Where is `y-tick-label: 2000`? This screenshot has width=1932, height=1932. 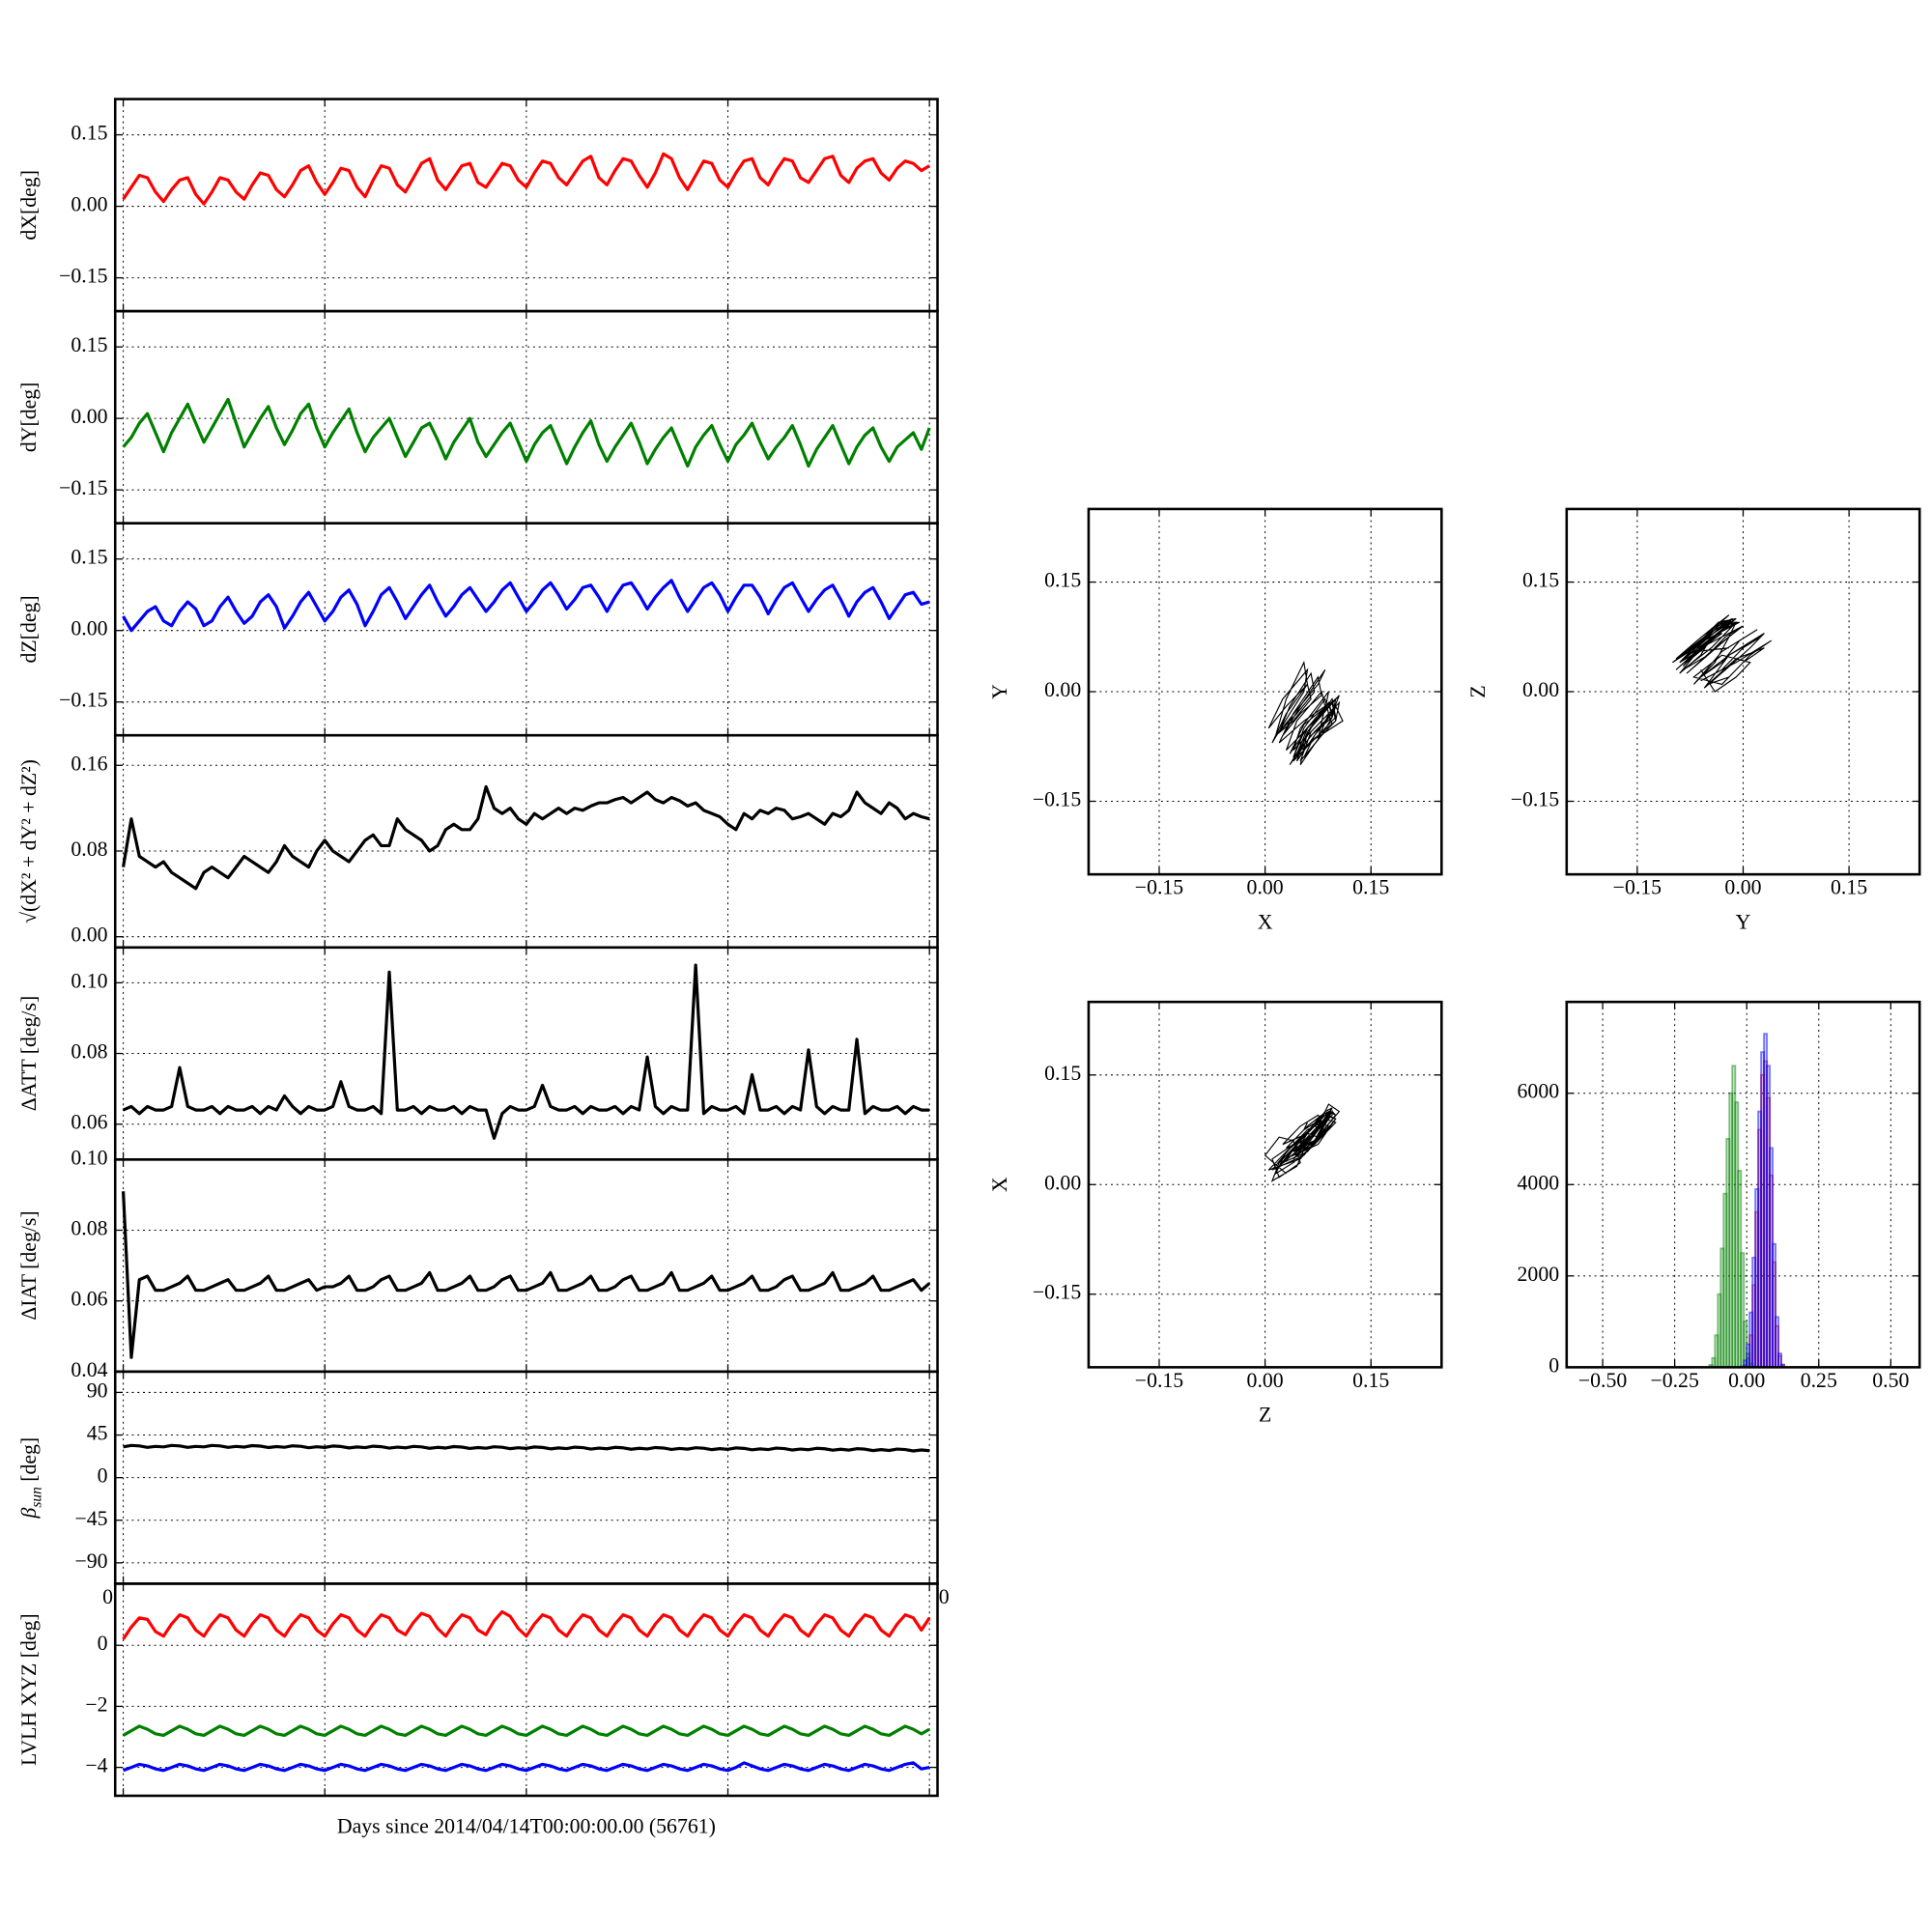
y-tick-label: 2000 is located at coordinates (1539, 1274).